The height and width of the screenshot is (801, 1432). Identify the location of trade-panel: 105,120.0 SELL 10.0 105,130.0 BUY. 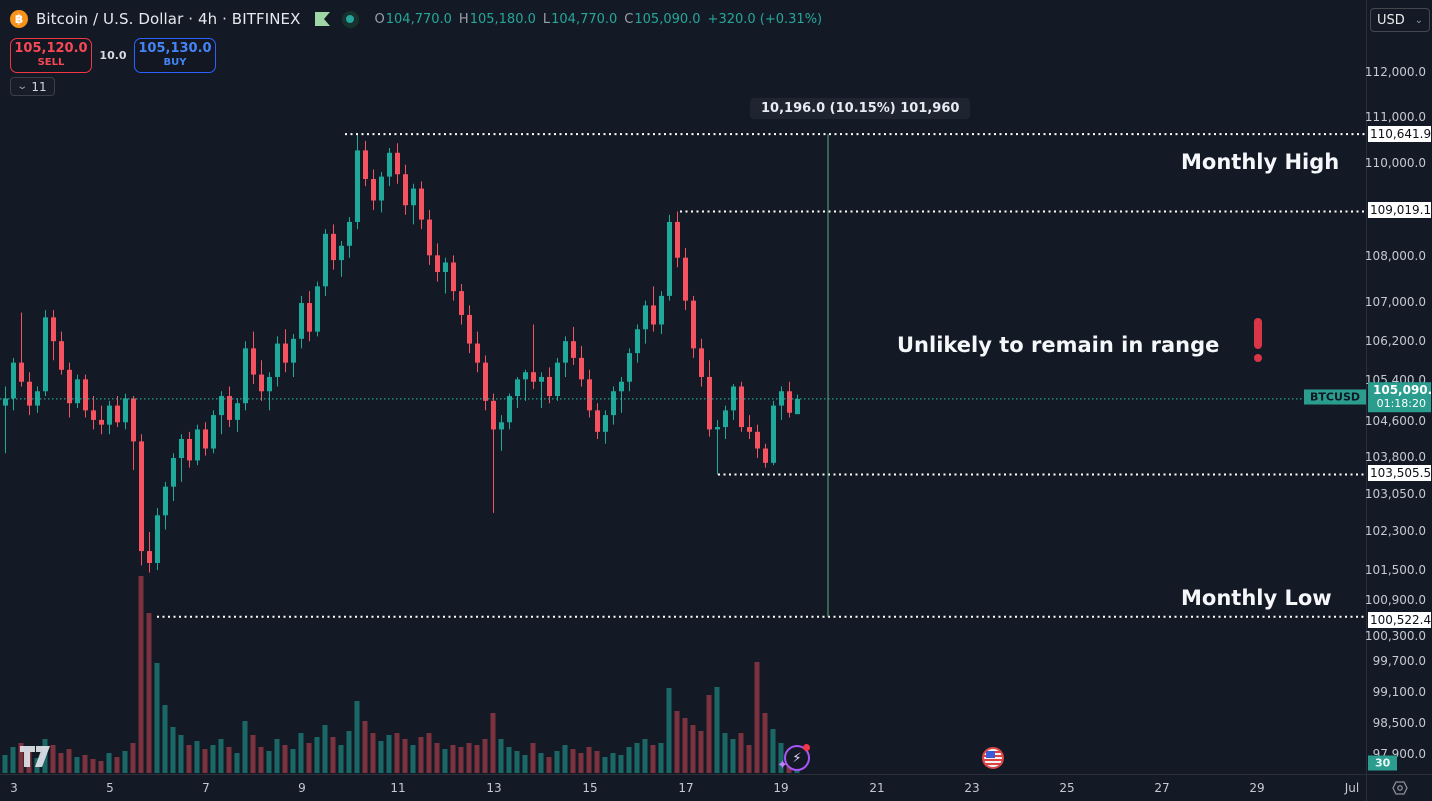
(113, 55).